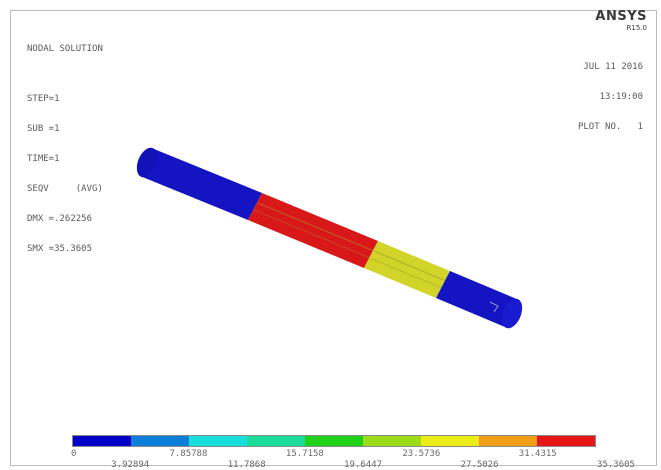 Image resolution: width=661 pixels, height=470 pixels. Describe the element at coordinates (130, 465) in the screenshot. I see `legend-label: 3.92894` at that location.